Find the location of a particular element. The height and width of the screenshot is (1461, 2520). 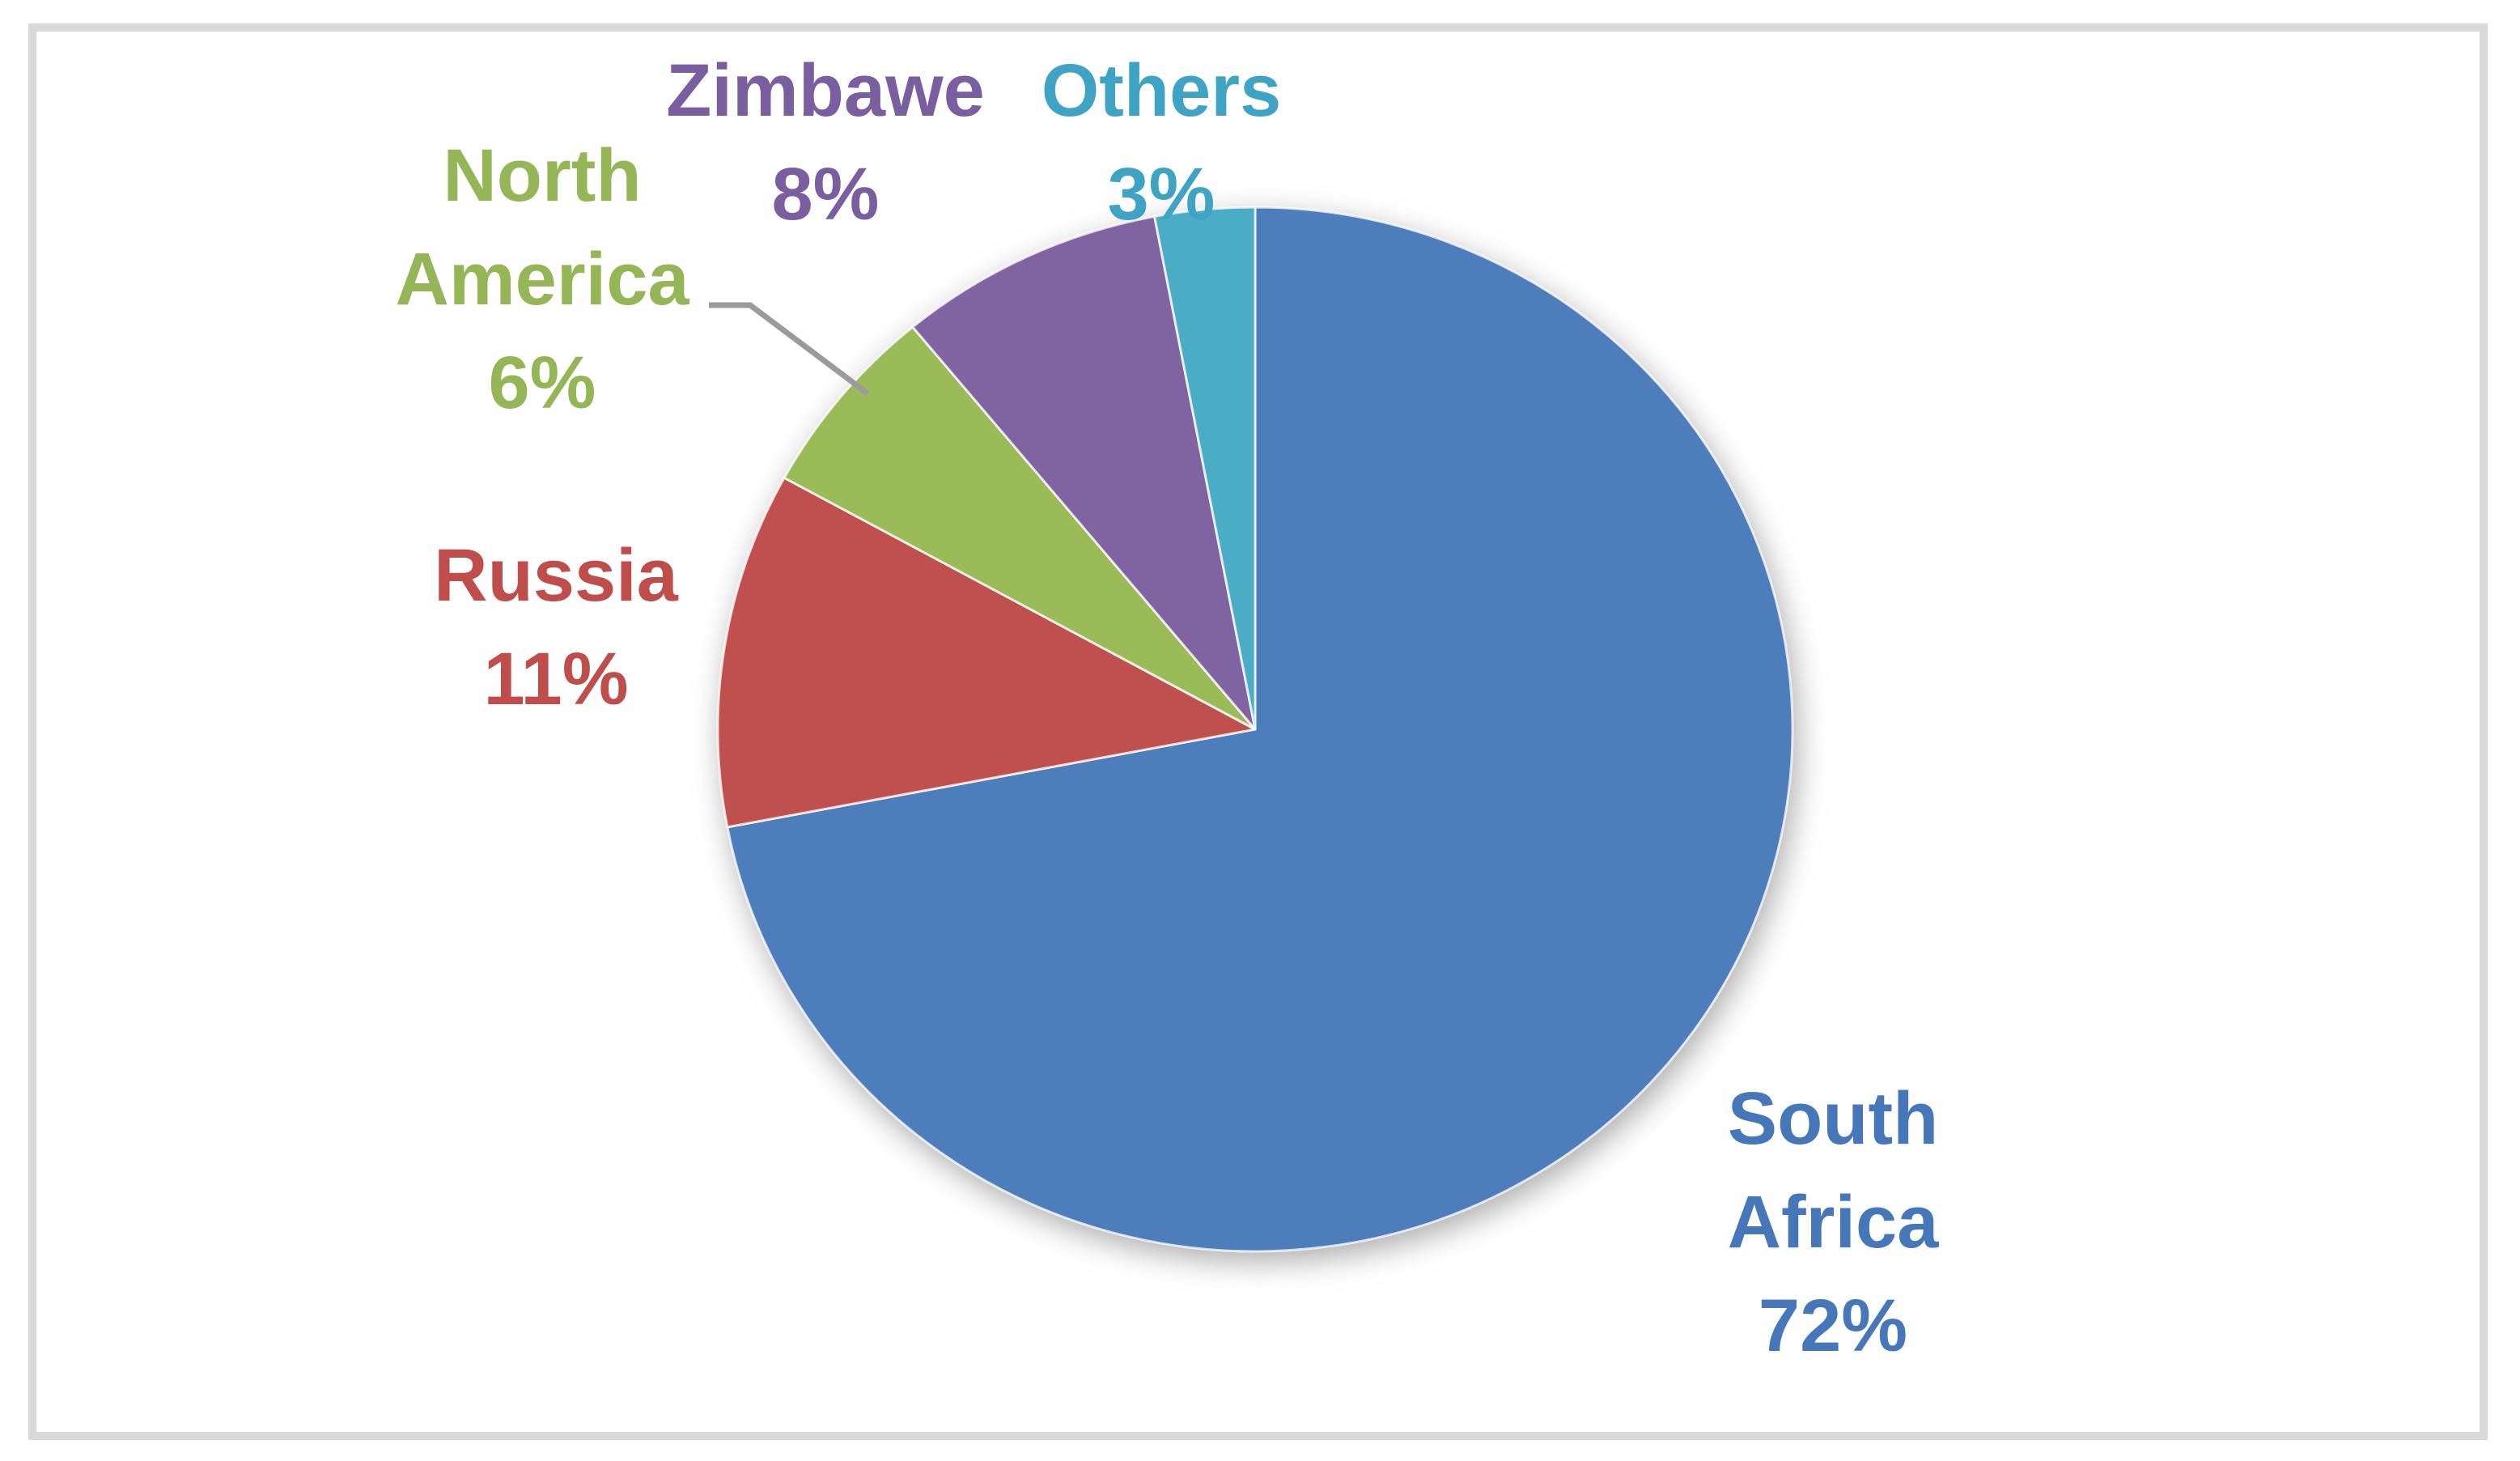

label-north-america-pct: 6% is located at coordinates (542, 383).